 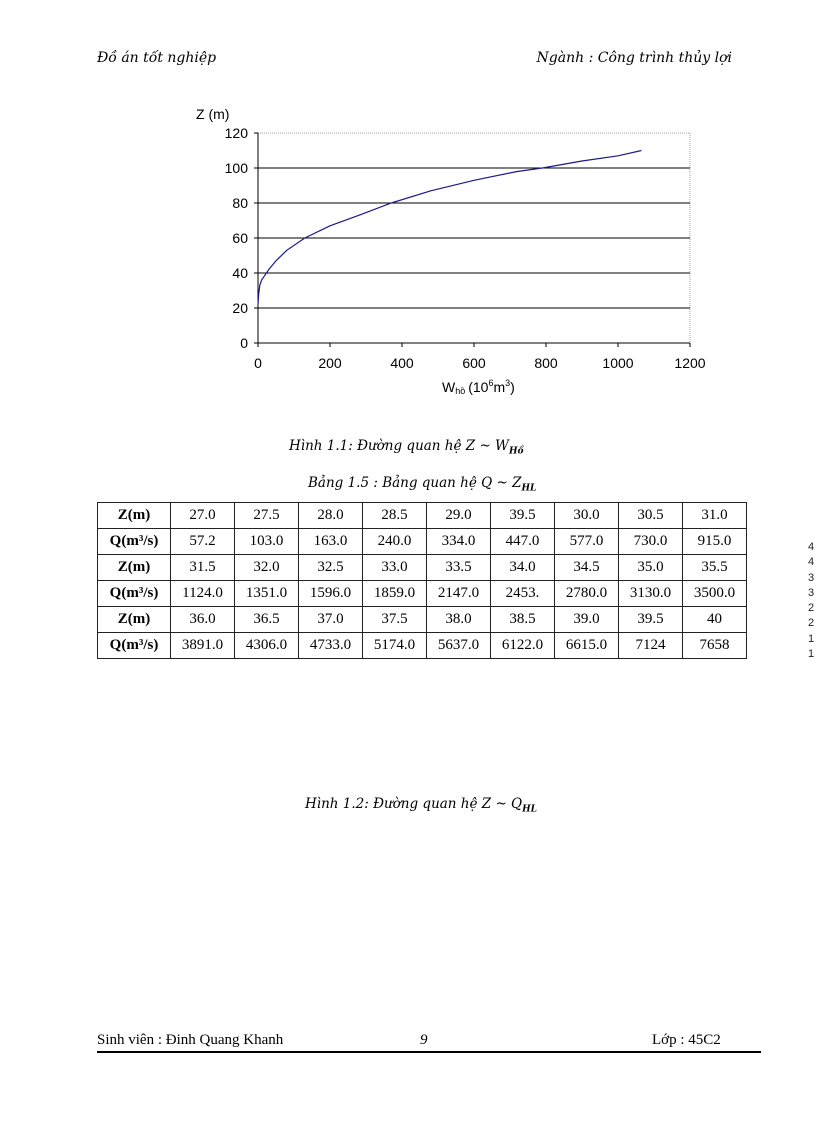 What do you see at coordinates (586, 619) in the screenshot?
I see `table-cell: 39.0` at bounding box center [586, 619].